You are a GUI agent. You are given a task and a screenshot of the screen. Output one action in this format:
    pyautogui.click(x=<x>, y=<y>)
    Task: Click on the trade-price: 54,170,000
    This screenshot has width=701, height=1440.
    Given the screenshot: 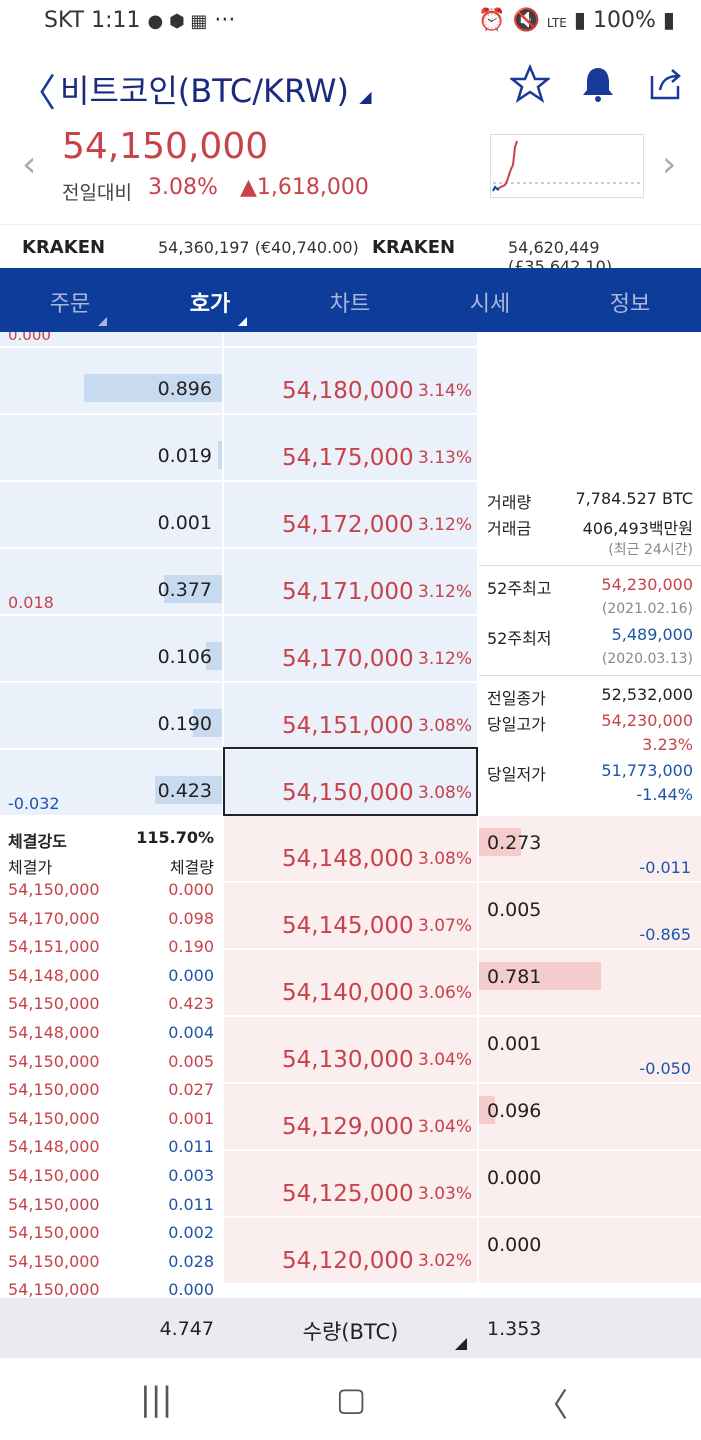 What is the action you would take?
    pyautogui.click(x=54, y=918)
    